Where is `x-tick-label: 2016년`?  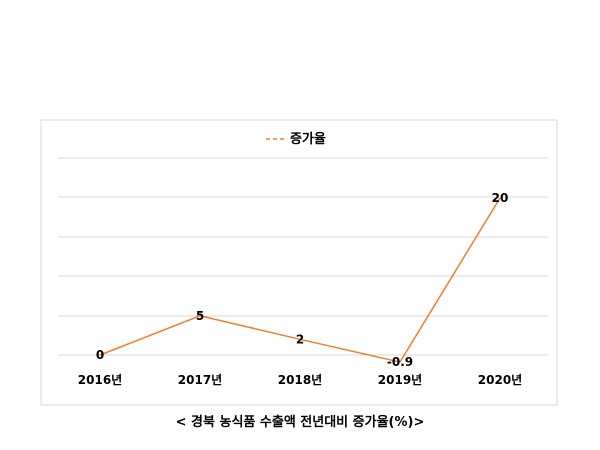 x-tick-label: 2016년 is located at coordinates (100, 380).